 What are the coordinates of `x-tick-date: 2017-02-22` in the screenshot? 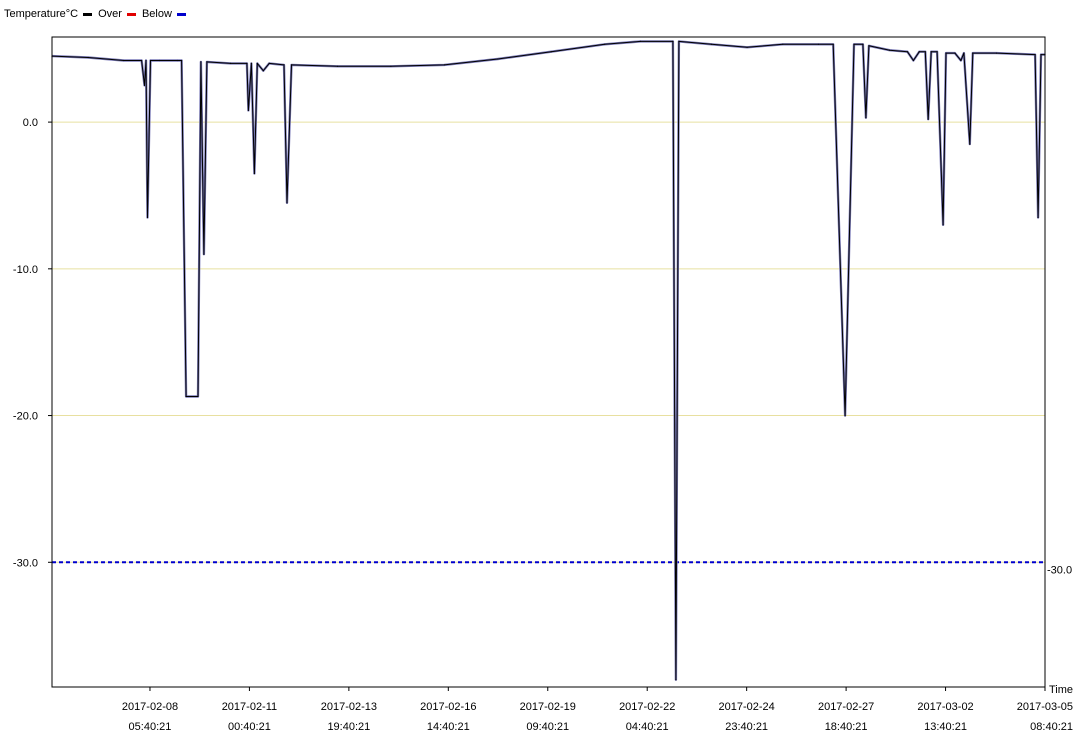 It's located at (647, 707).